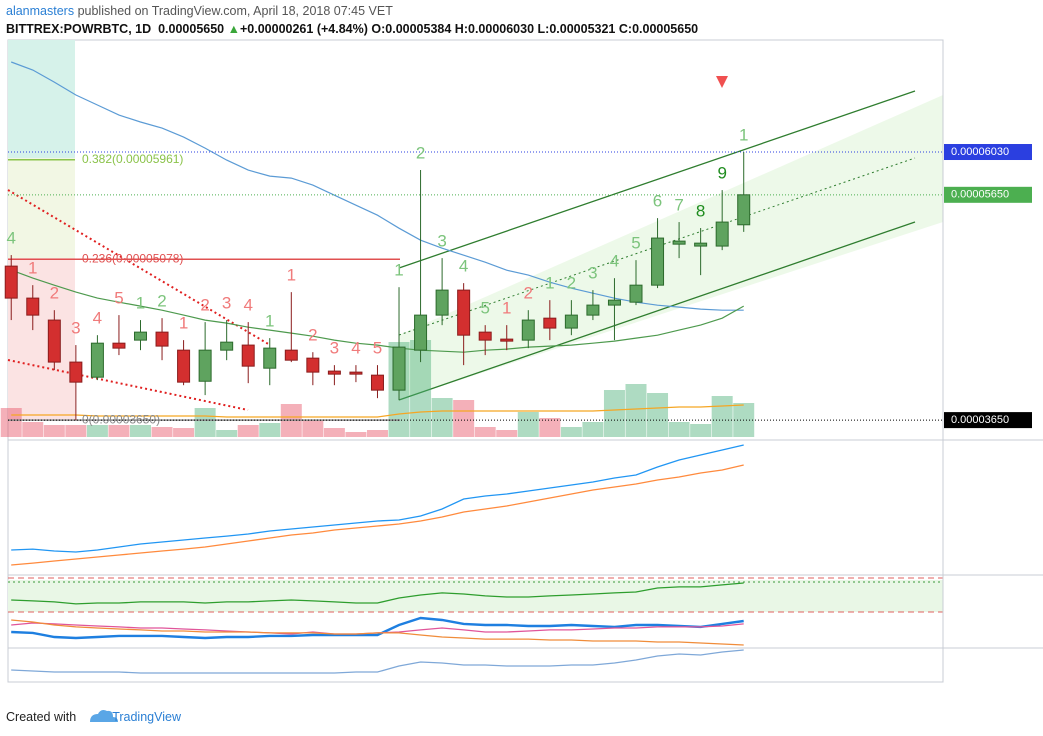 The height and width of the screenshot is (736, 1043). Describe the element at coordinates (132, 159) in the screenshot. I see `fib-label: 0.382(0.00005961)` at that location.